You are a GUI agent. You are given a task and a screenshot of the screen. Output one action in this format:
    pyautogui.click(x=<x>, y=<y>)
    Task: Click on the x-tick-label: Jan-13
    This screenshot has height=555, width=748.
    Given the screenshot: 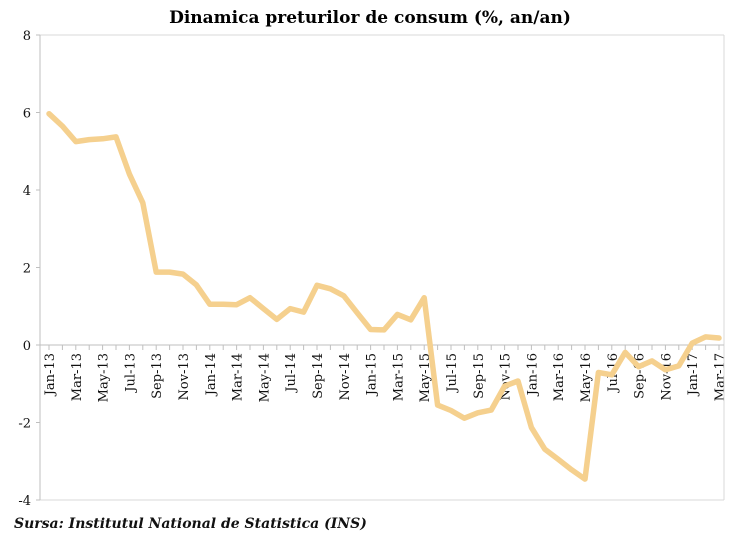 What is the action you would take?
    pyautogui.click(x=50, y=375)
    